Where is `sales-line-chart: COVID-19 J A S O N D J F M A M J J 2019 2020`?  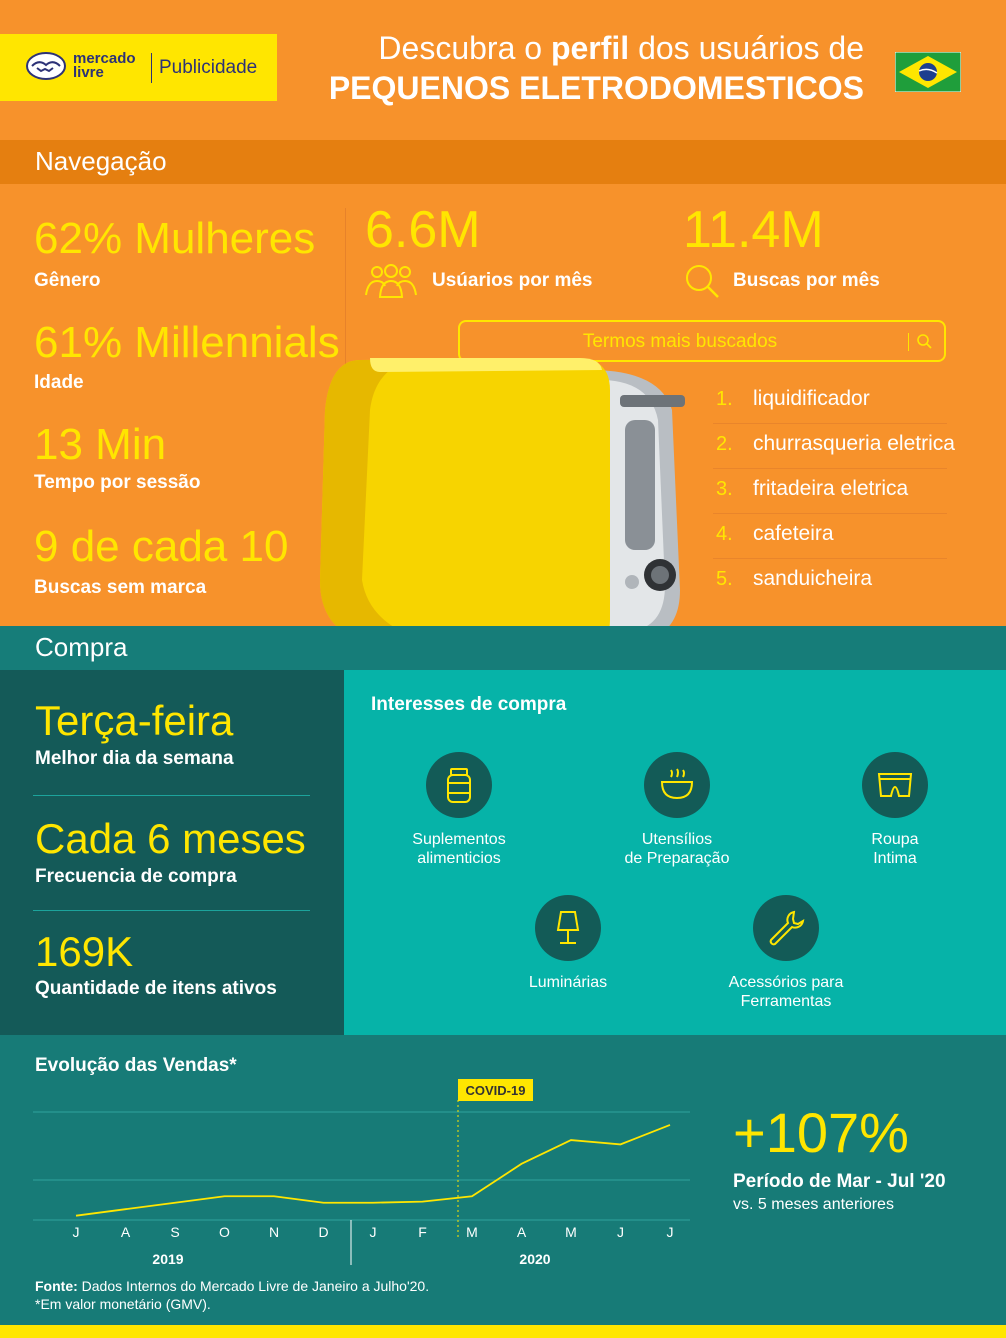
sales-line-chart: COVID-19 J A S O N D J F M A M J J 2019 2020 is located at coordinates (361, 1173).